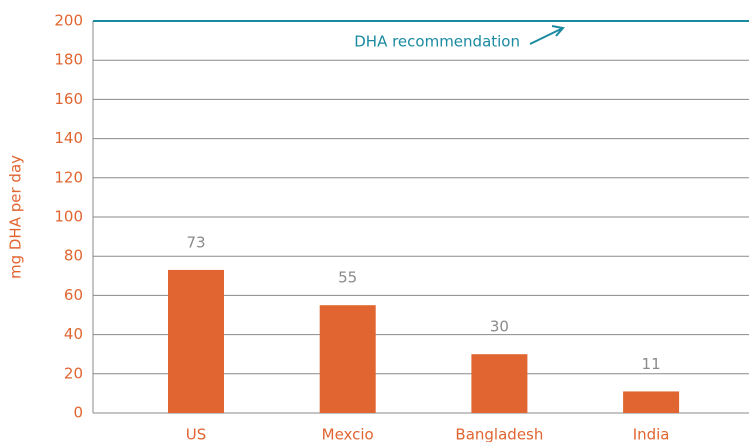 The image size is (749, 442). I want to click on y-tick-label: 140, so click(68, 138).